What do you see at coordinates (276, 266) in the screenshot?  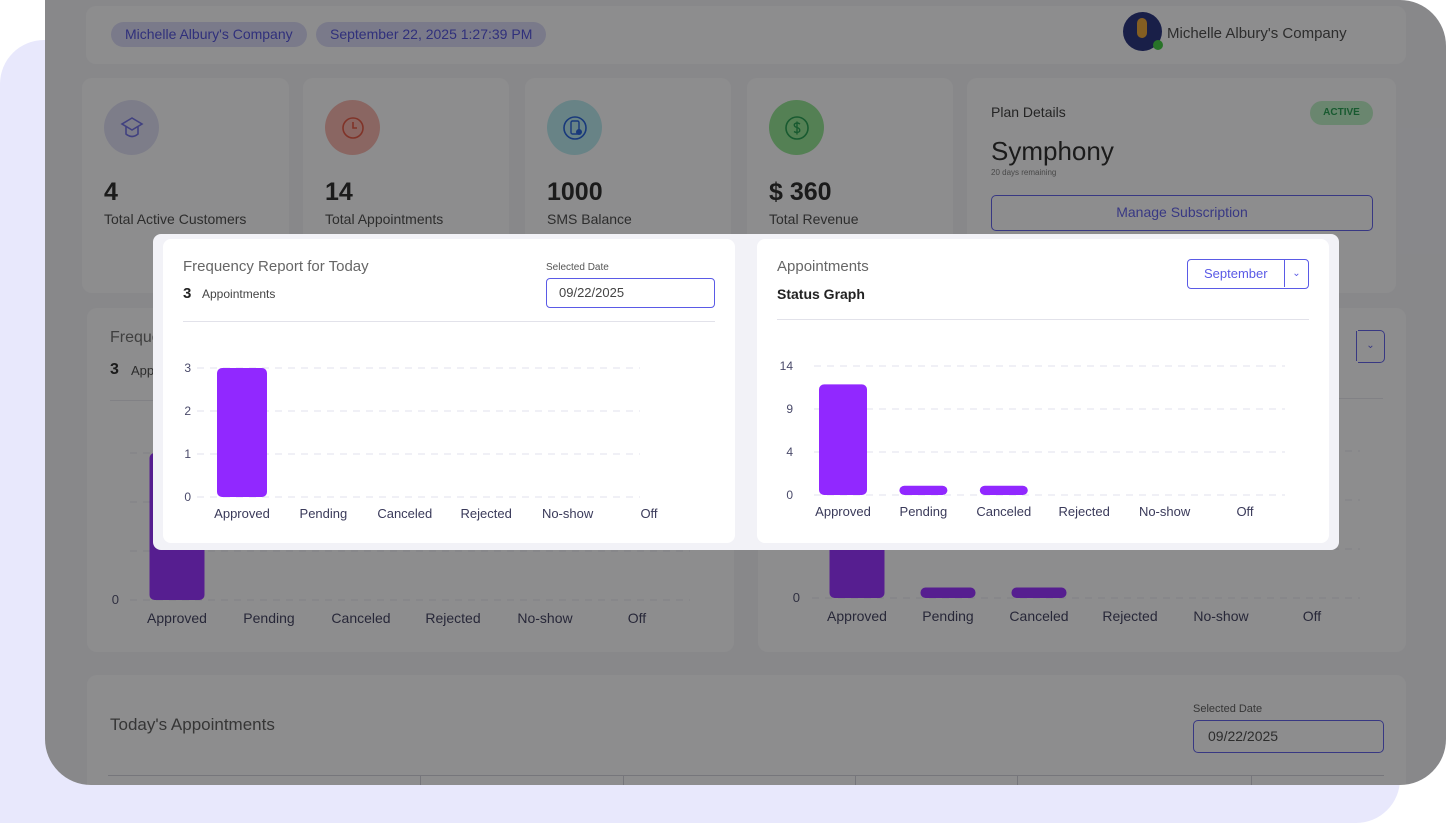 I see `frequency-title: Frequency Report for Today` at bounding box center [276, 266].